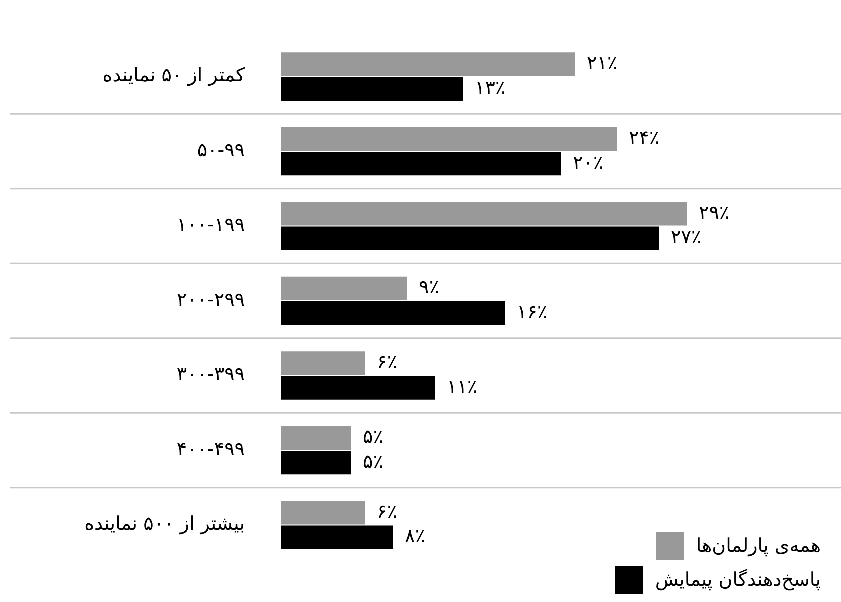  What do you see at coordinates (164, 524) in the screenshot?
I see `y-tick-label: بیشتر از ۵۰۰ نماینده` at bounding box center [164, 524].